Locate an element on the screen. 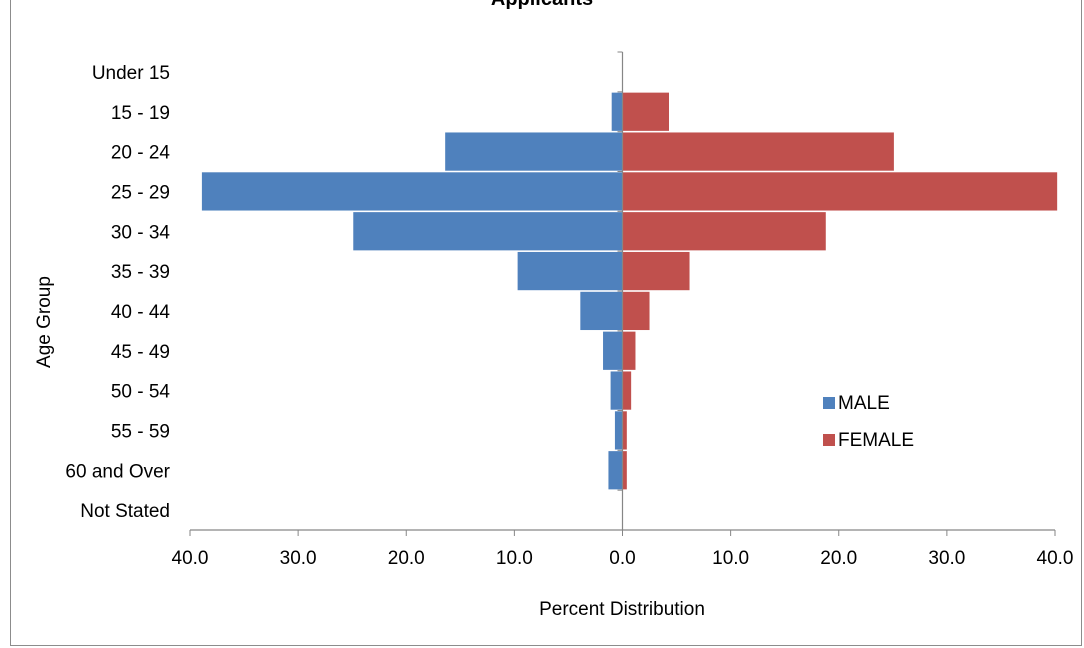  category-label: 30 - 34 is located at coordinates (141, 232).